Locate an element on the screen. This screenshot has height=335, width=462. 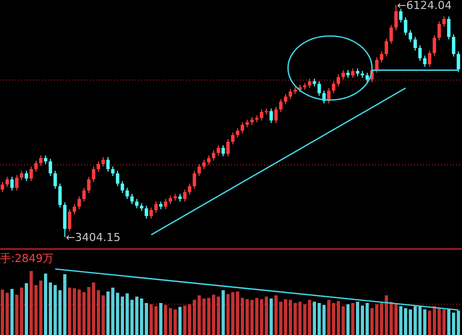
annotation: ←3404.15 is located at coordinates (93, 237).